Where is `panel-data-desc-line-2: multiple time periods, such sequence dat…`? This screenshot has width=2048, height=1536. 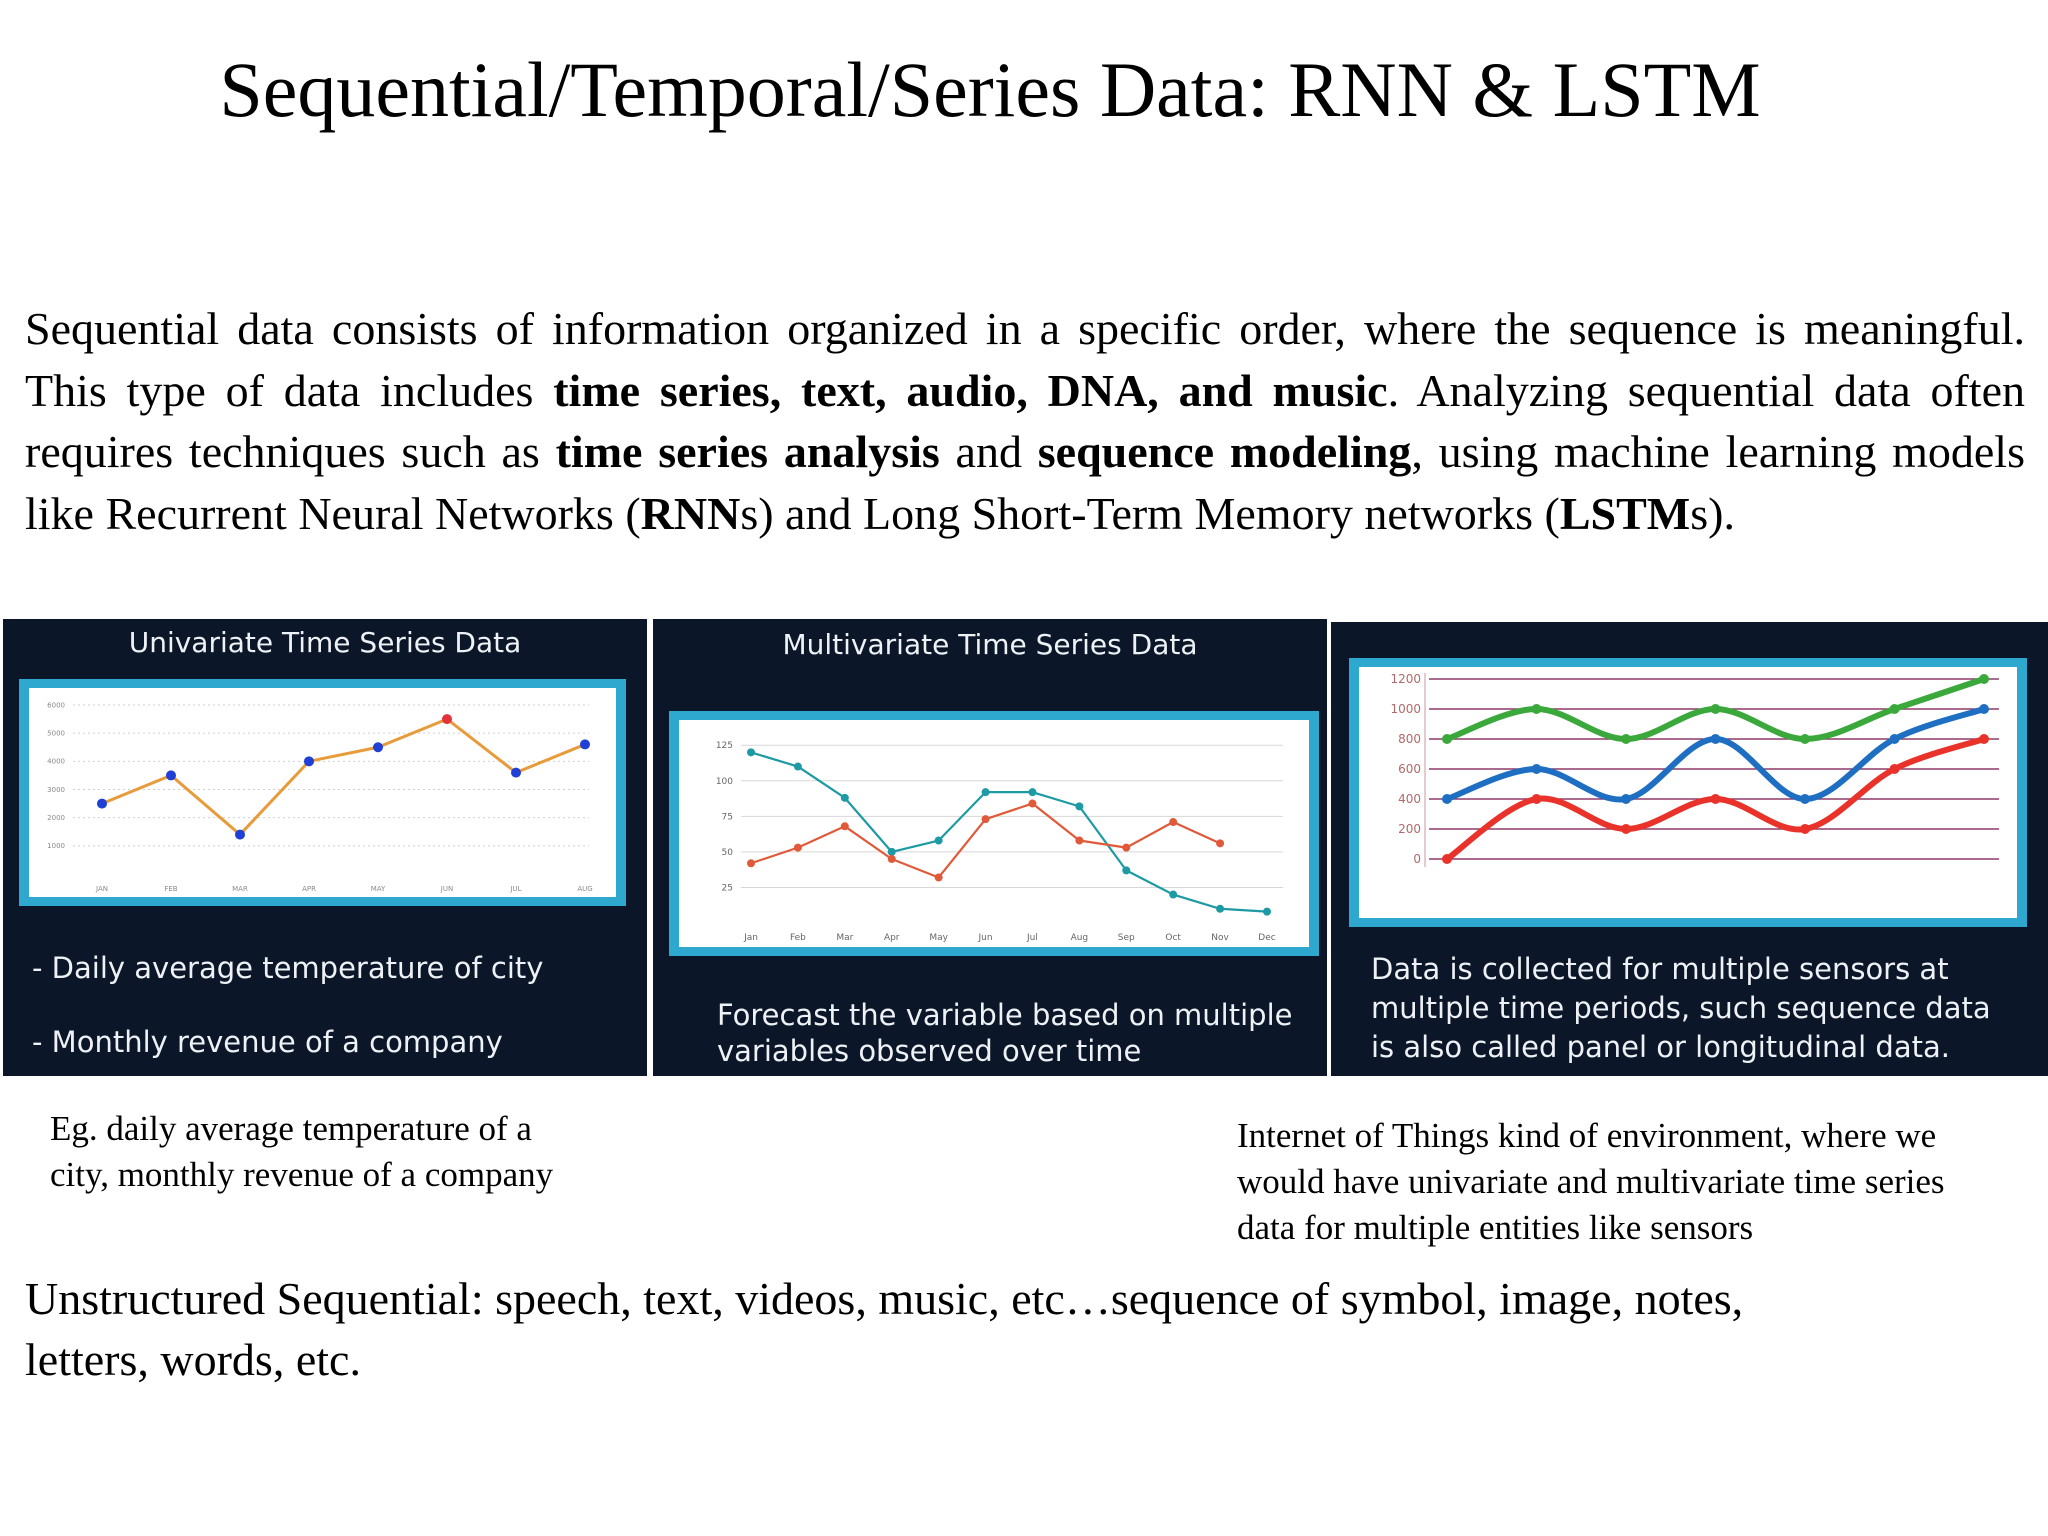 panel-data-desc-line-2: multiple time periods, such sequence dat… is located at coordinates (1681, 1008).